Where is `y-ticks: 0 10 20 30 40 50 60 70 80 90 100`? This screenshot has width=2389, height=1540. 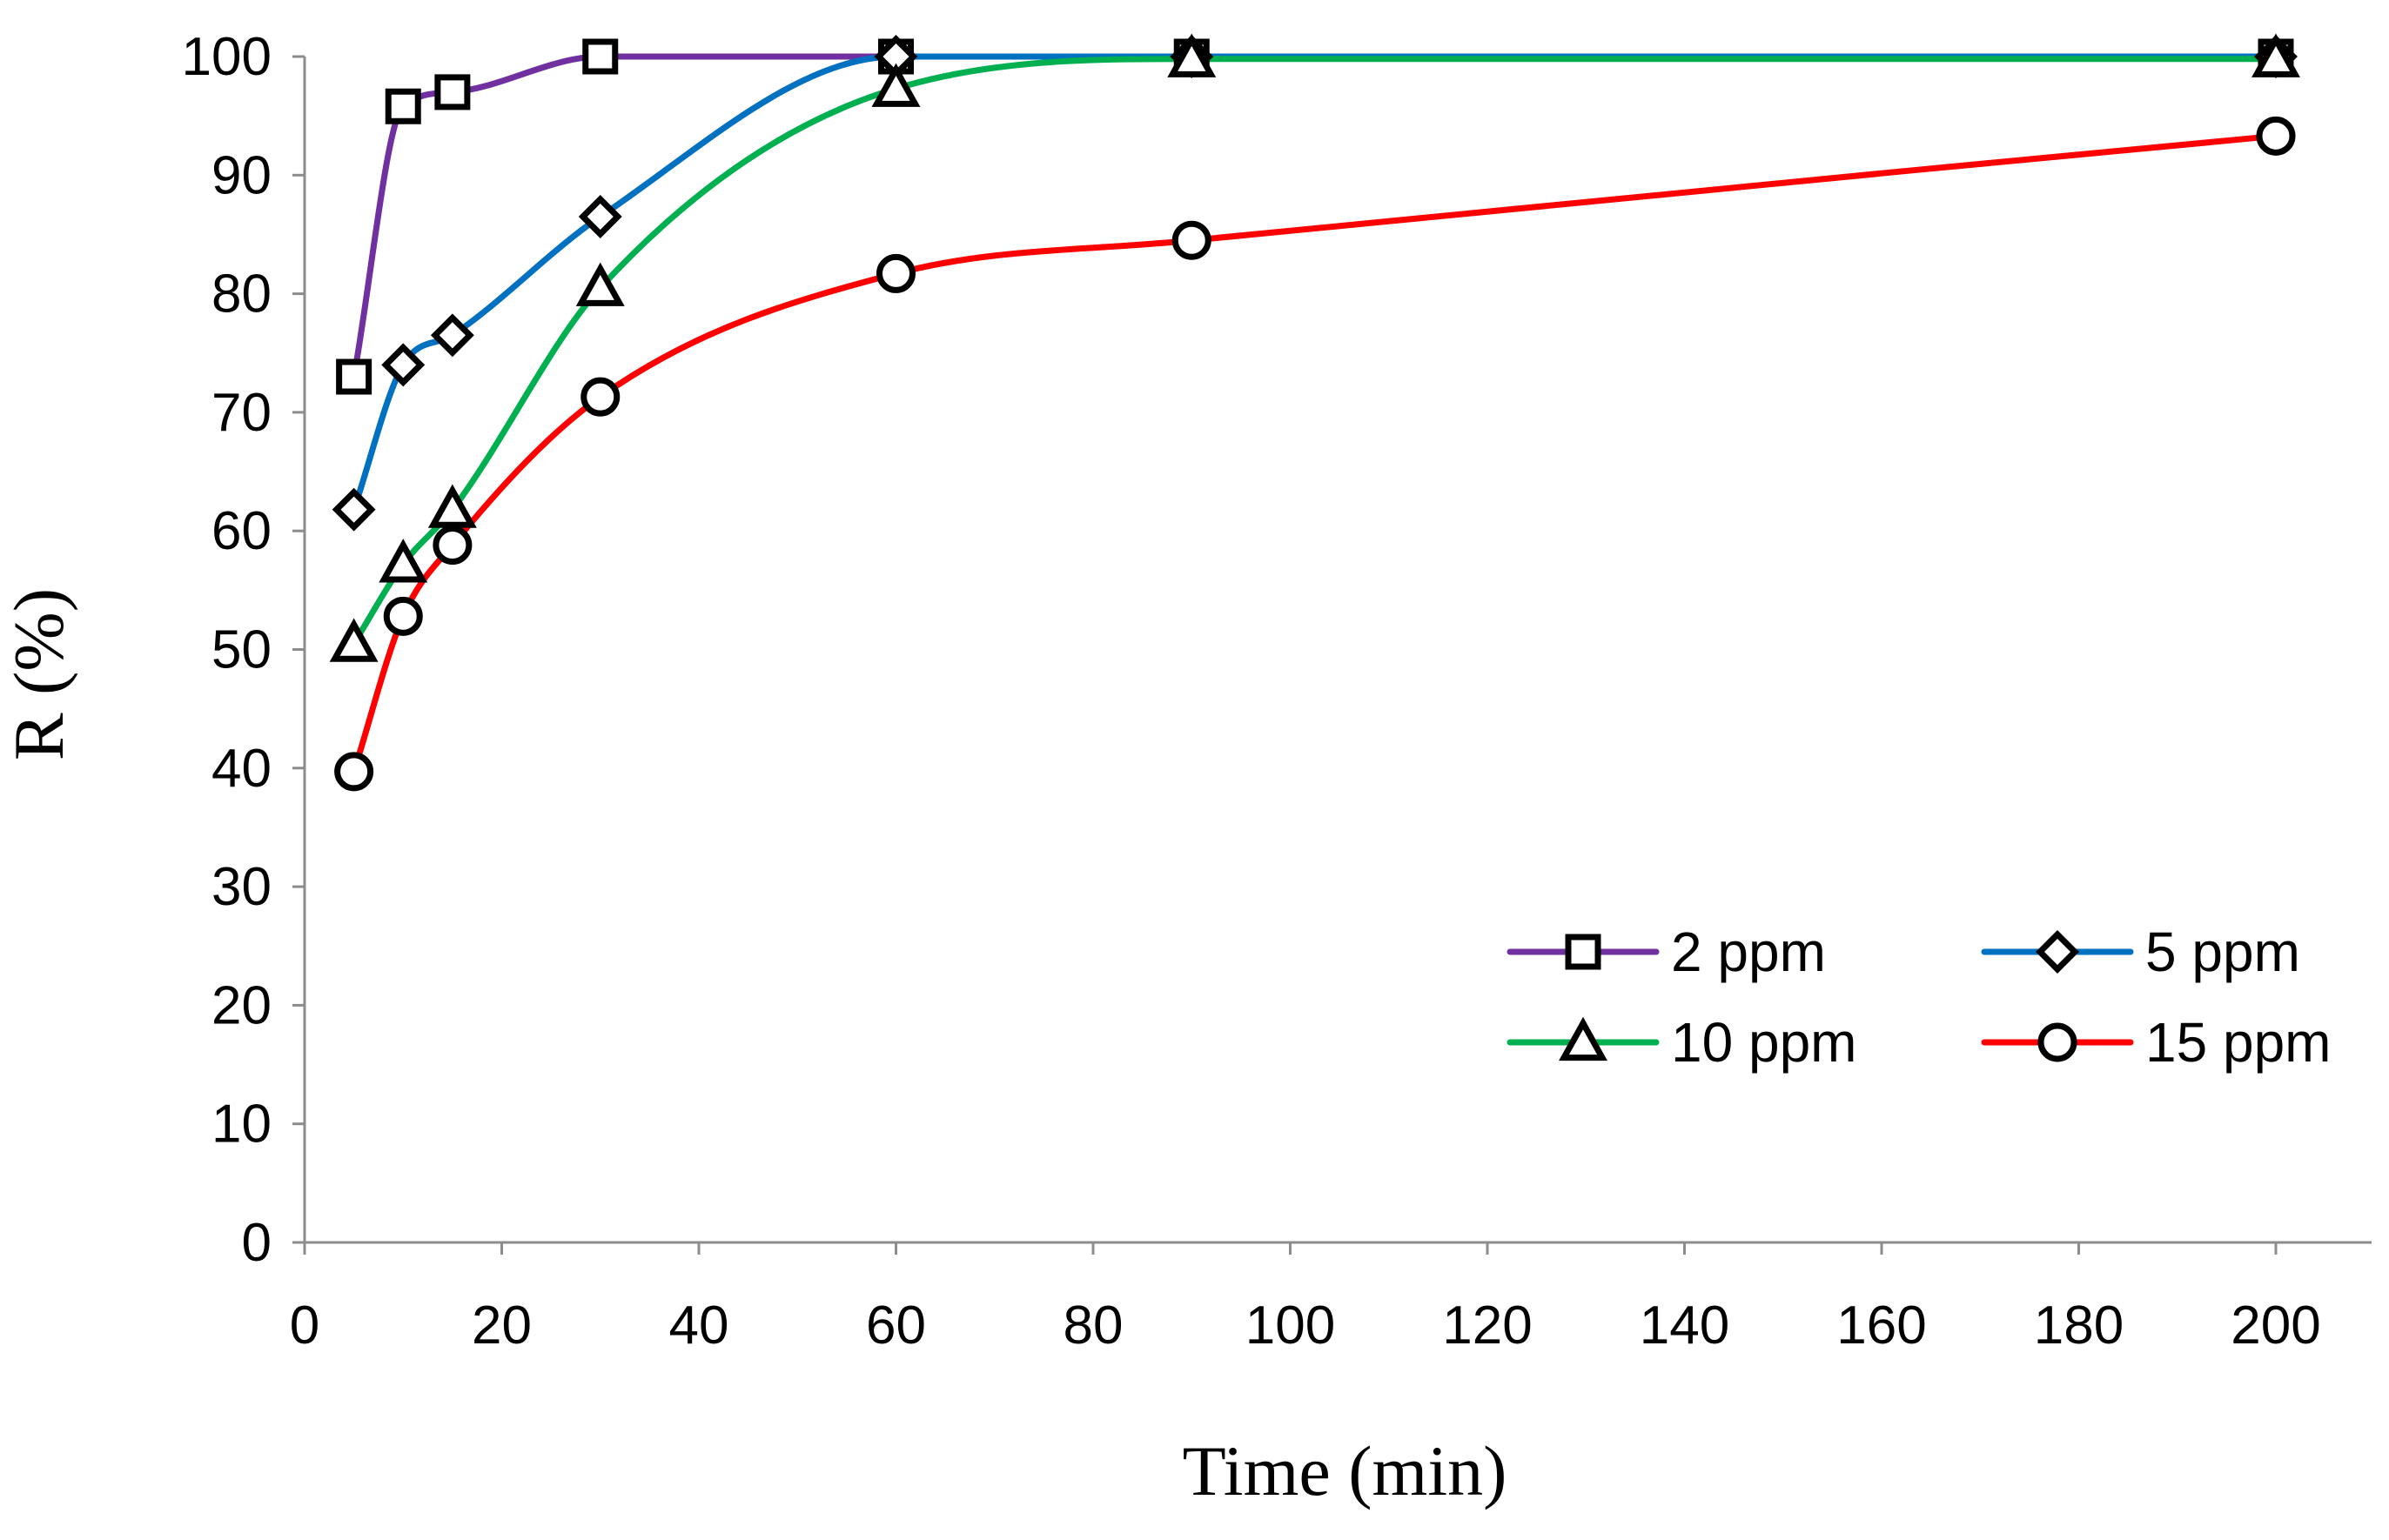
y-ticks: 0 10 20 30 40 50 60 70 80 90 100 is located at coordinates (243, 650).